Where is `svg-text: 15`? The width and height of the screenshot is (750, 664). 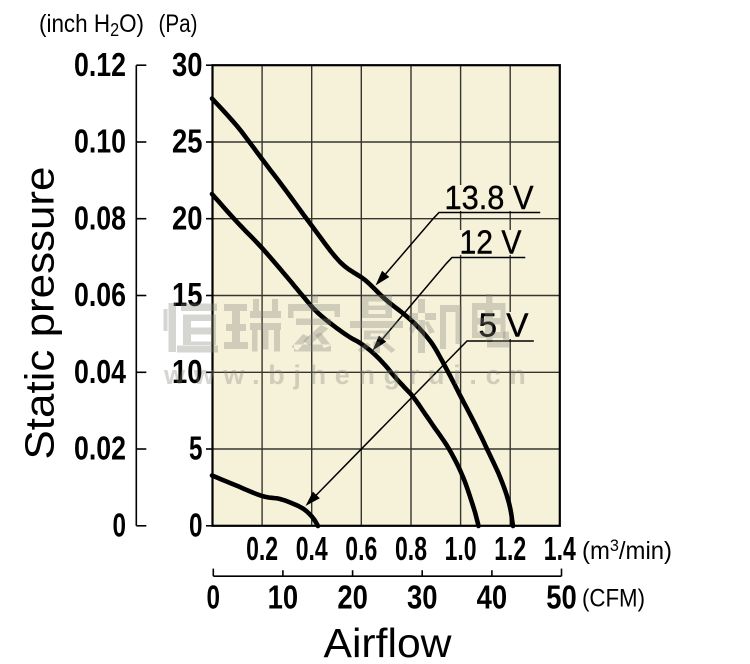
svg-text: 15 is located at coordinates (187, 295).